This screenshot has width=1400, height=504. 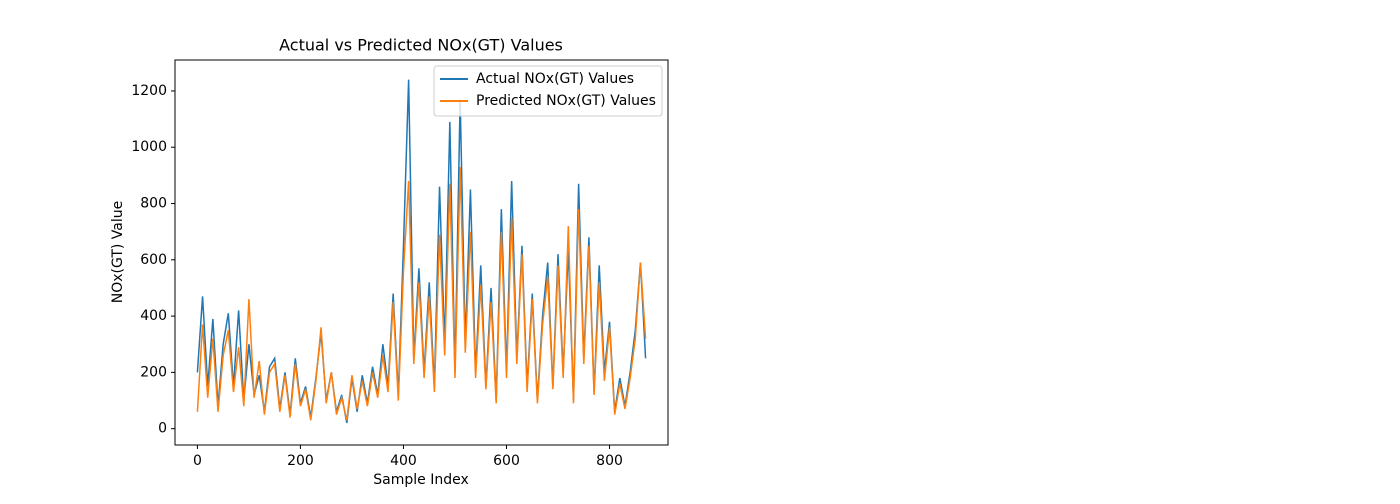 What do you see at coordinates (118, 252) in the screenshot?
I see `y-axis-label: NOx(GT) Value` at bounding box center [118, 252].